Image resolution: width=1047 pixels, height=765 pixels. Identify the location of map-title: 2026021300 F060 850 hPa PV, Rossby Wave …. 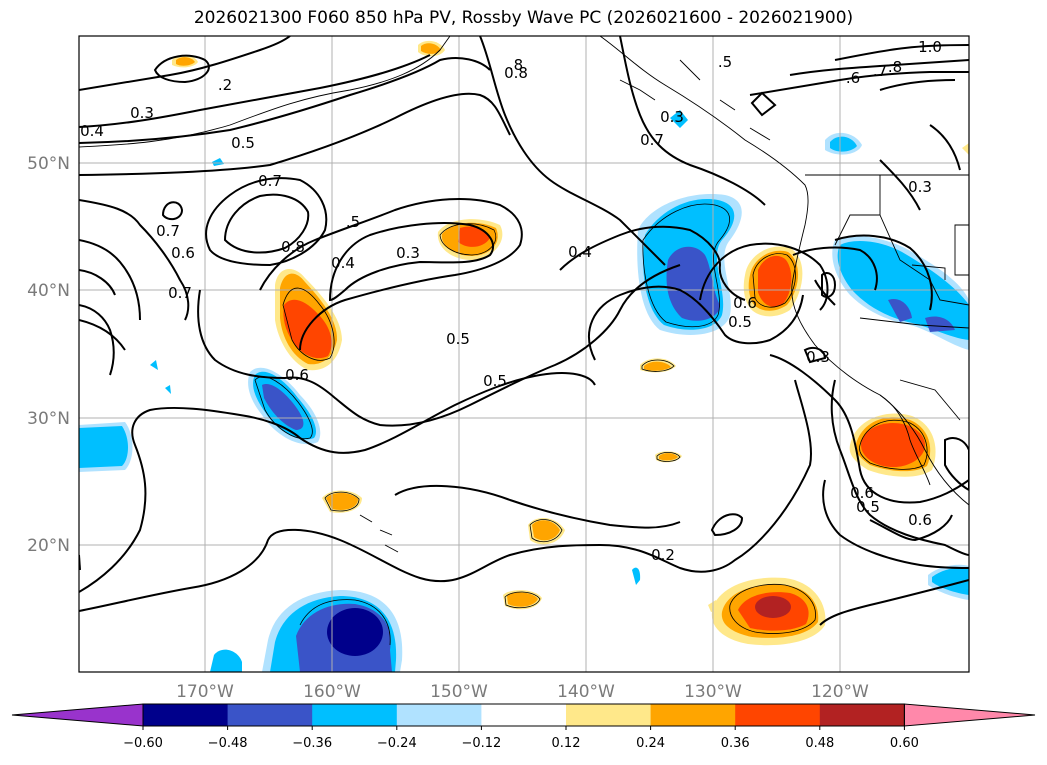
(523, 18).